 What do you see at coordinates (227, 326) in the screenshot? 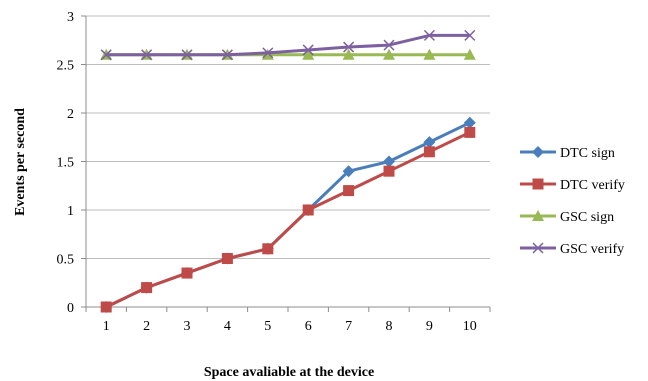
I see `x-tick-label: 4` at bounding box center [227, 326].